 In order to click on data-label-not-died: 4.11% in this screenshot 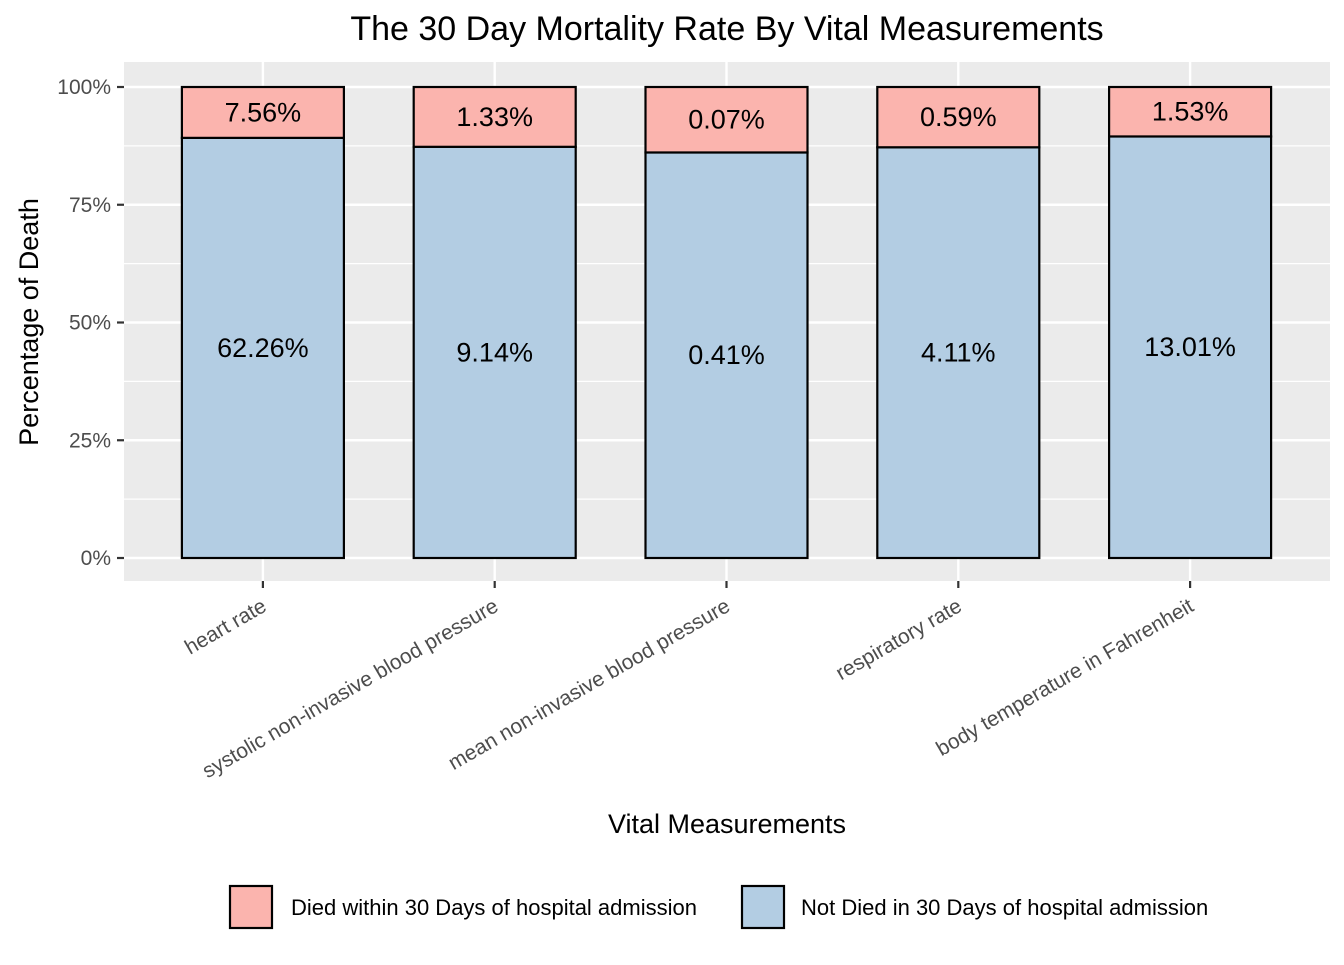, I will do `click(958, 353)`.